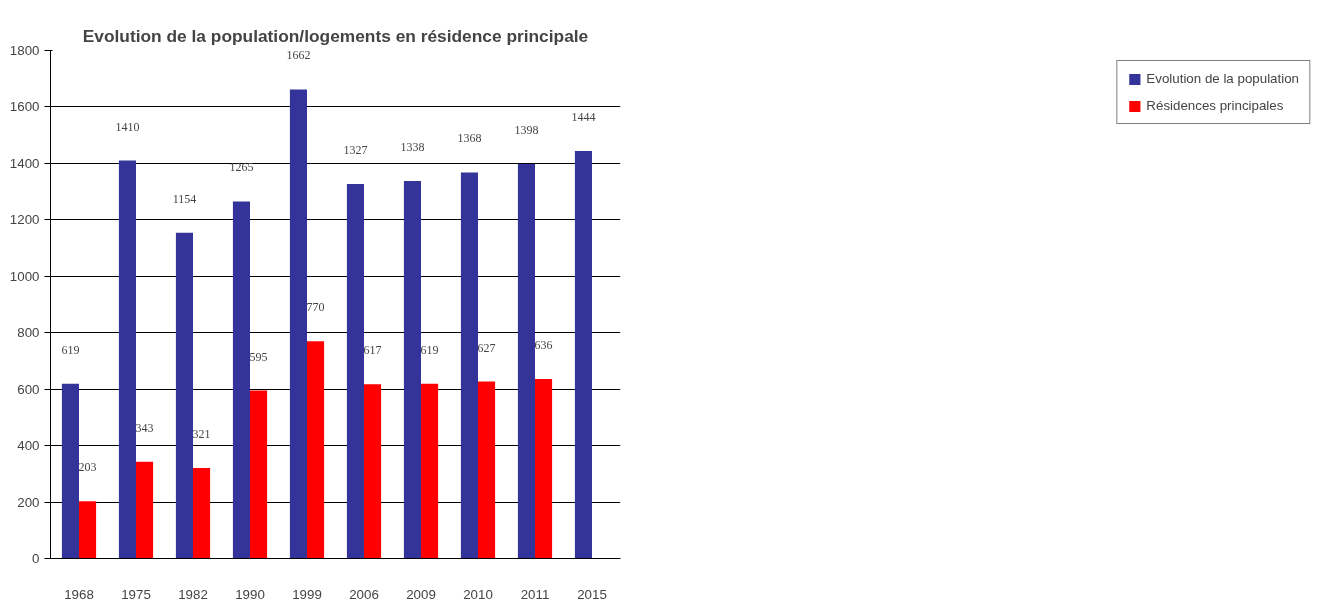 The width and height of the screenshot is (1326, 614). What do you see at coordinates (258, 356) in the screenshot?
I see `data-label: 595` at bounding box center [258, 356].